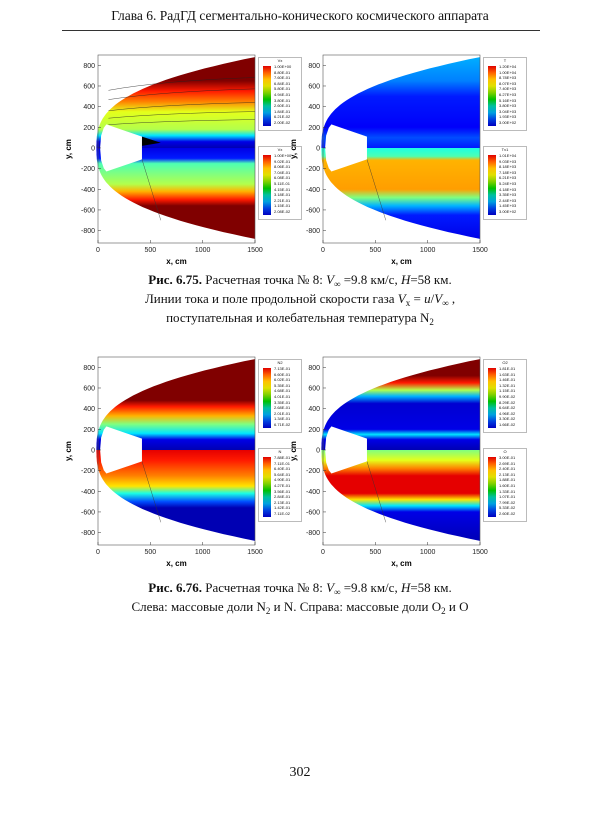 Image resolution: width=600 pixels, height=815 pixels. Describe the element at coordinates (452, 298) in the screenshot. I see `caption-text: ,` at that location.